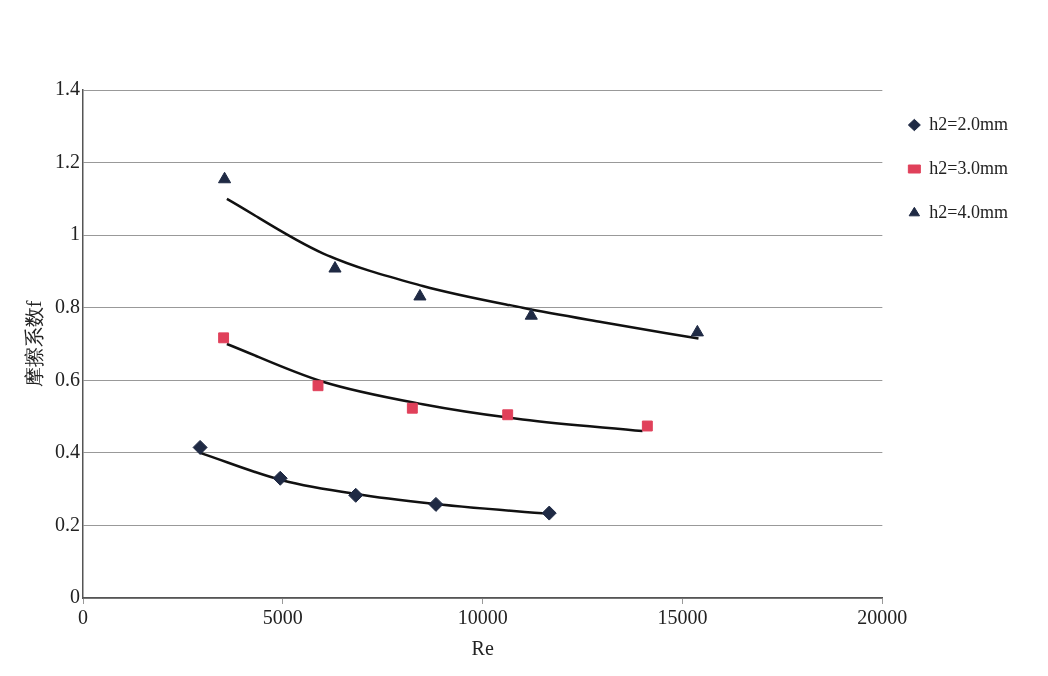 The height and width of the screenshot is (676, 1048). What do you see at coordinates (67, 451) in the screenshot?
I see `y-tick-label: 0.4` at bounding box center [67, 451].